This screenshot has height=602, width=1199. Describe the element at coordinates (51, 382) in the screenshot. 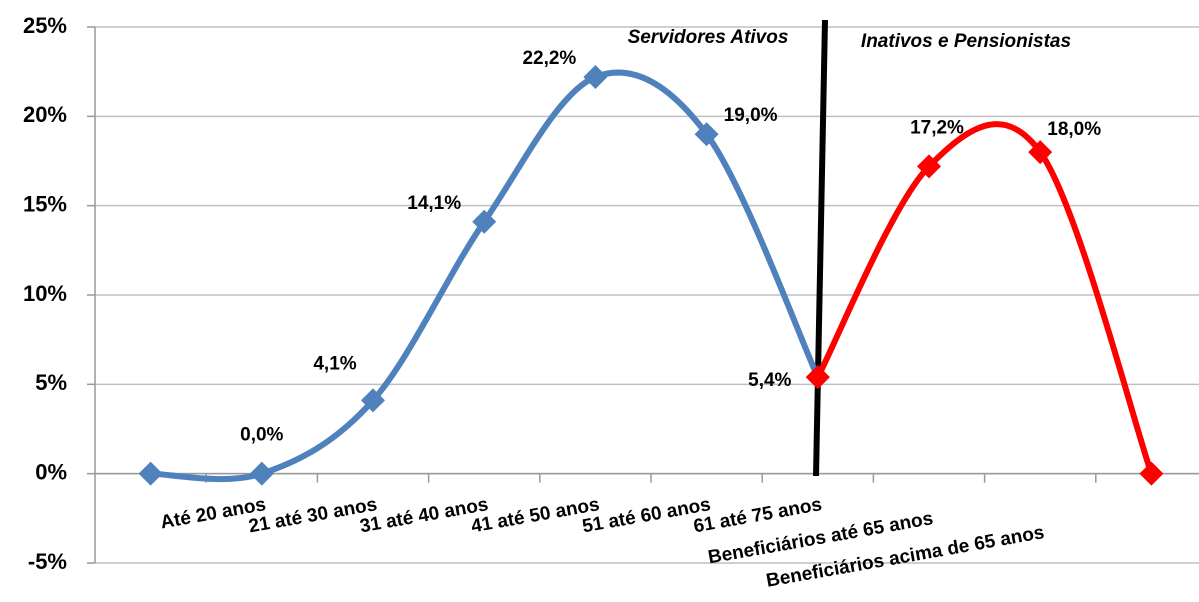

I see `y-tick-label: 5%` at that location.